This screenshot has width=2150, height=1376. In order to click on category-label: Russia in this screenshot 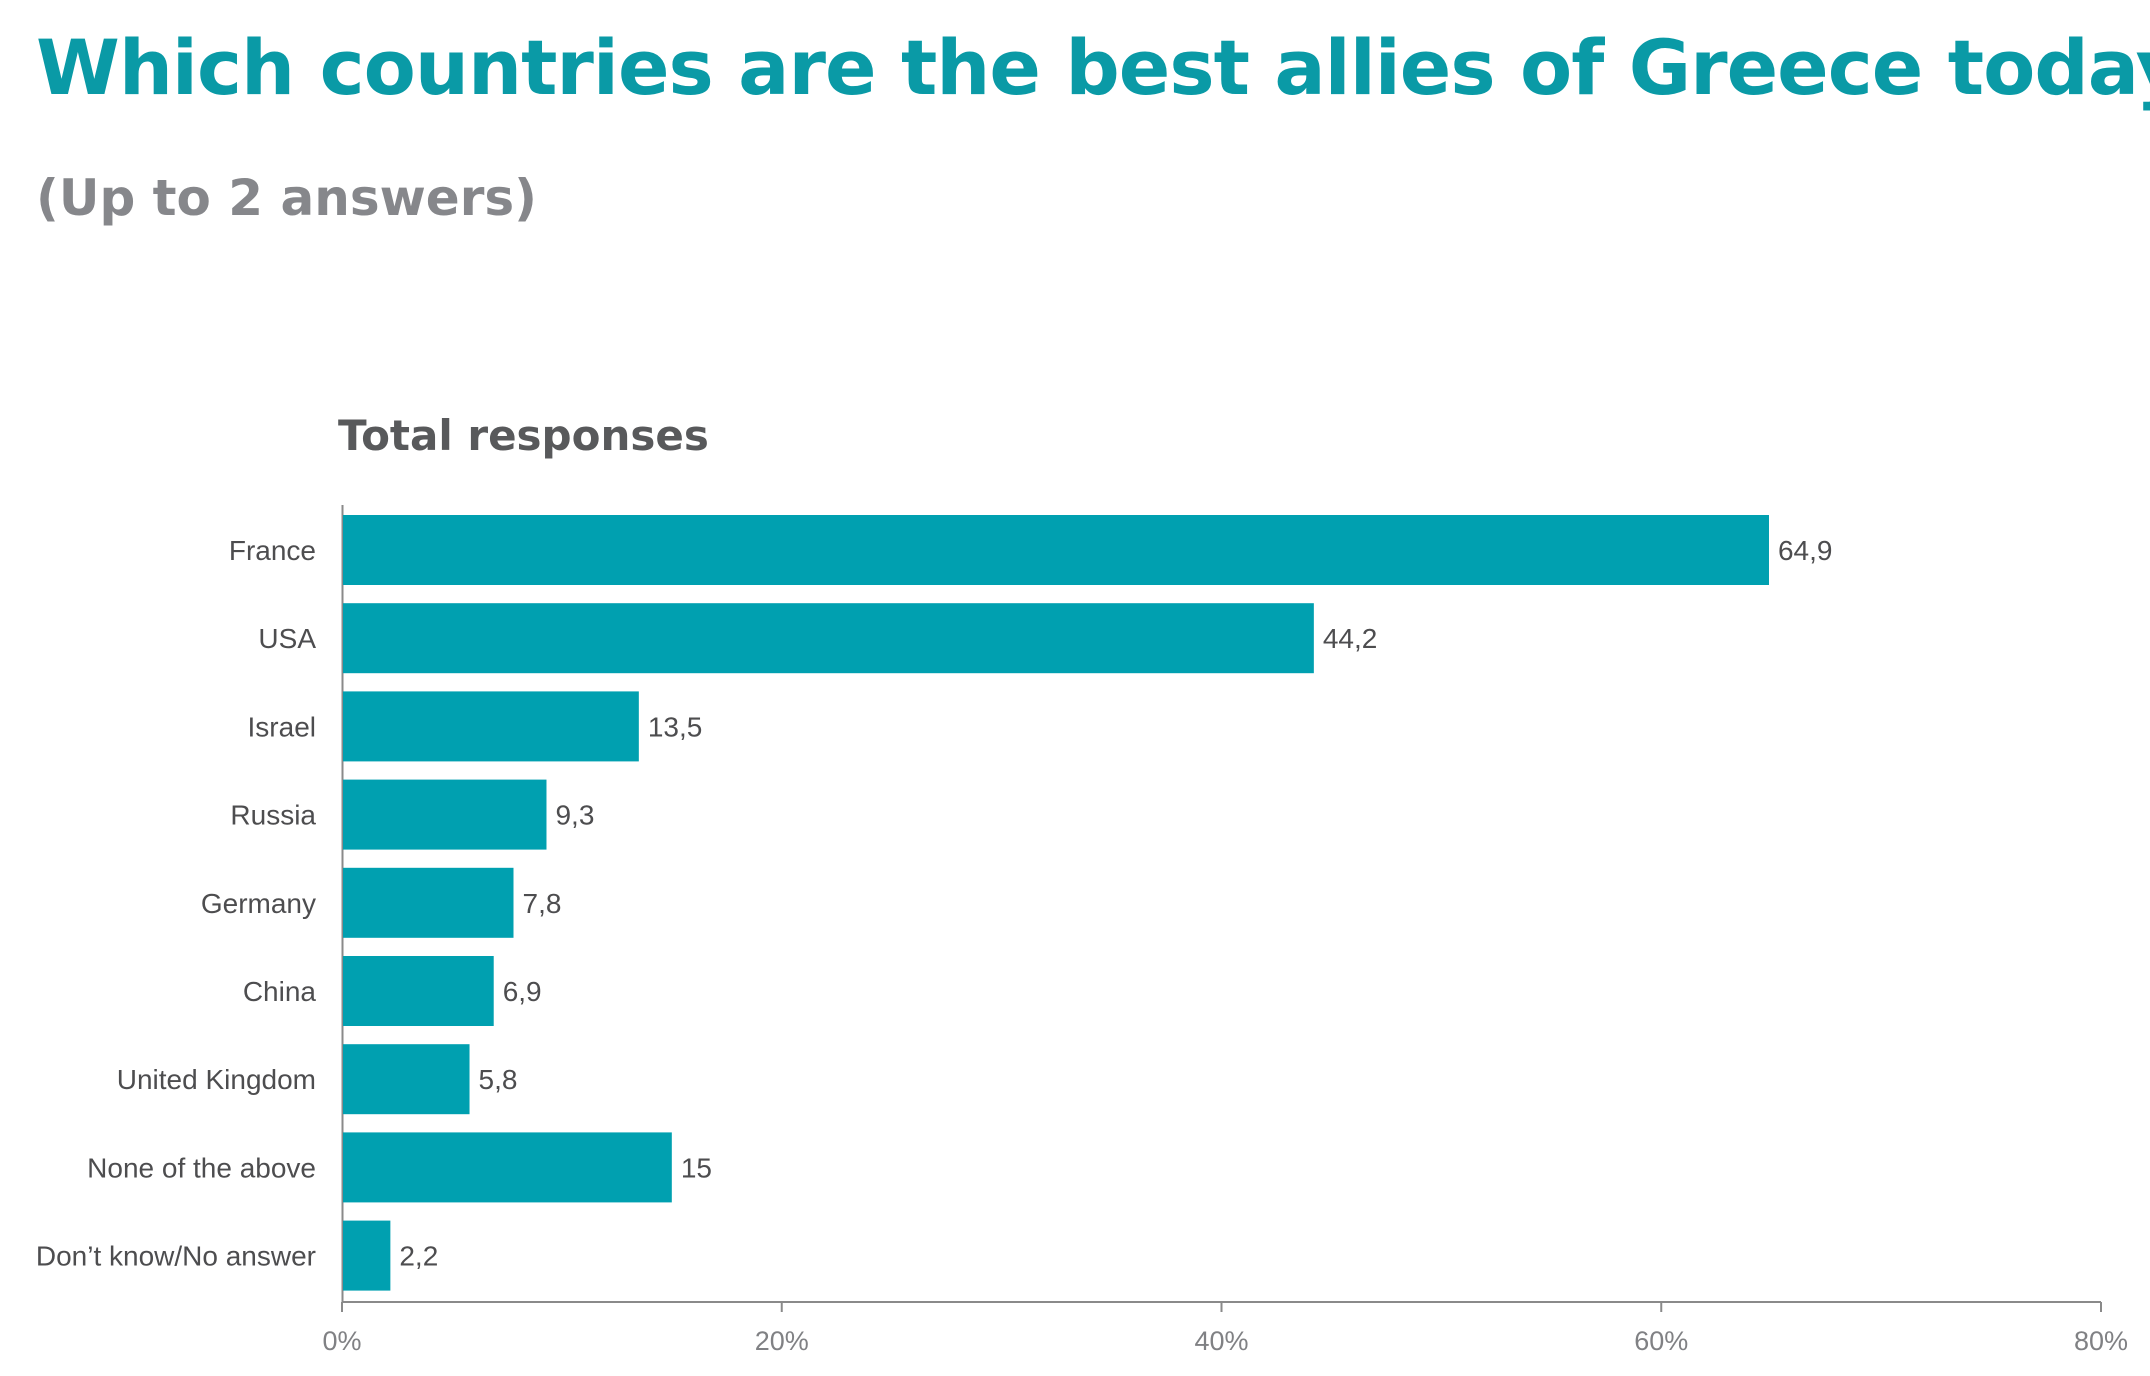, I will do `click(273, 815)`.